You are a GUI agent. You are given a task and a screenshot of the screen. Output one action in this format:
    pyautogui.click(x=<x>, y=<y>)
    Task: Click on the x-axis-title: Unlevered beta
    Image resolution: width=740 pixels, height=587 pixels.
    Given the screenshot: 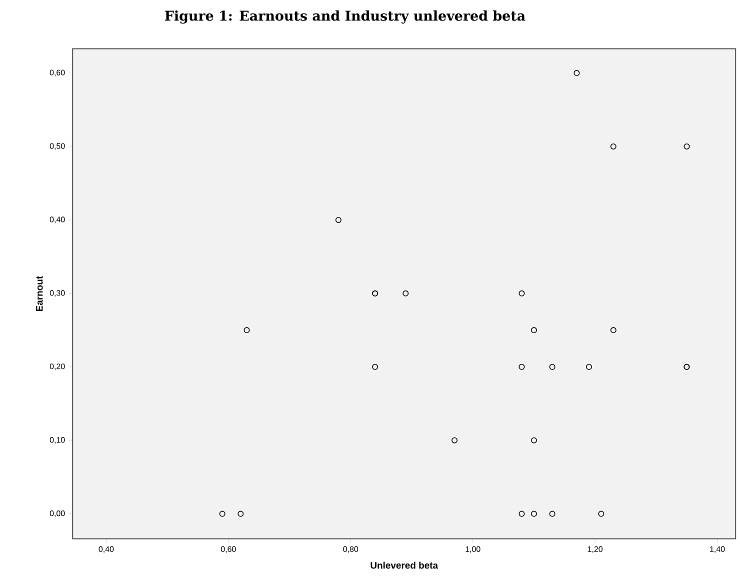 What is the action you would take?
    pyautogui.click(x=404, y=565)
    